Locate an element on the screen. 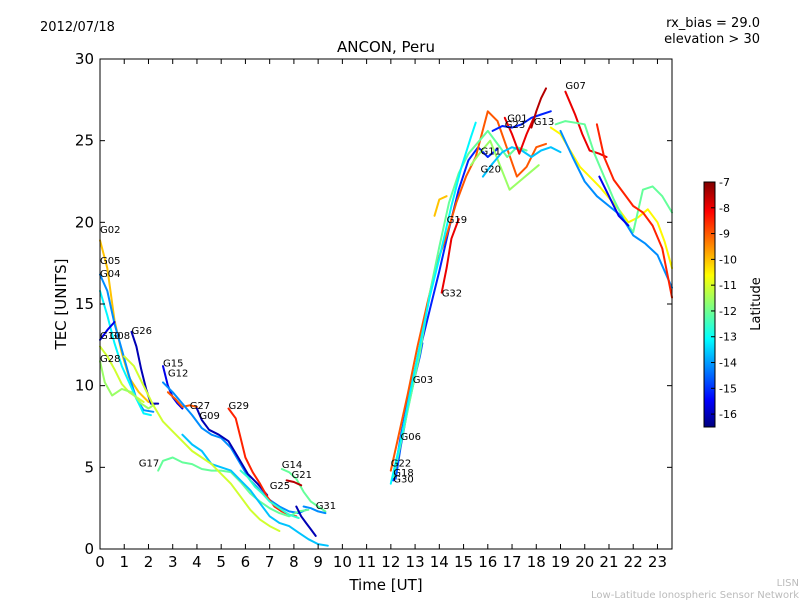  x-tick-label: 15 is located at coordinates (463, 562).